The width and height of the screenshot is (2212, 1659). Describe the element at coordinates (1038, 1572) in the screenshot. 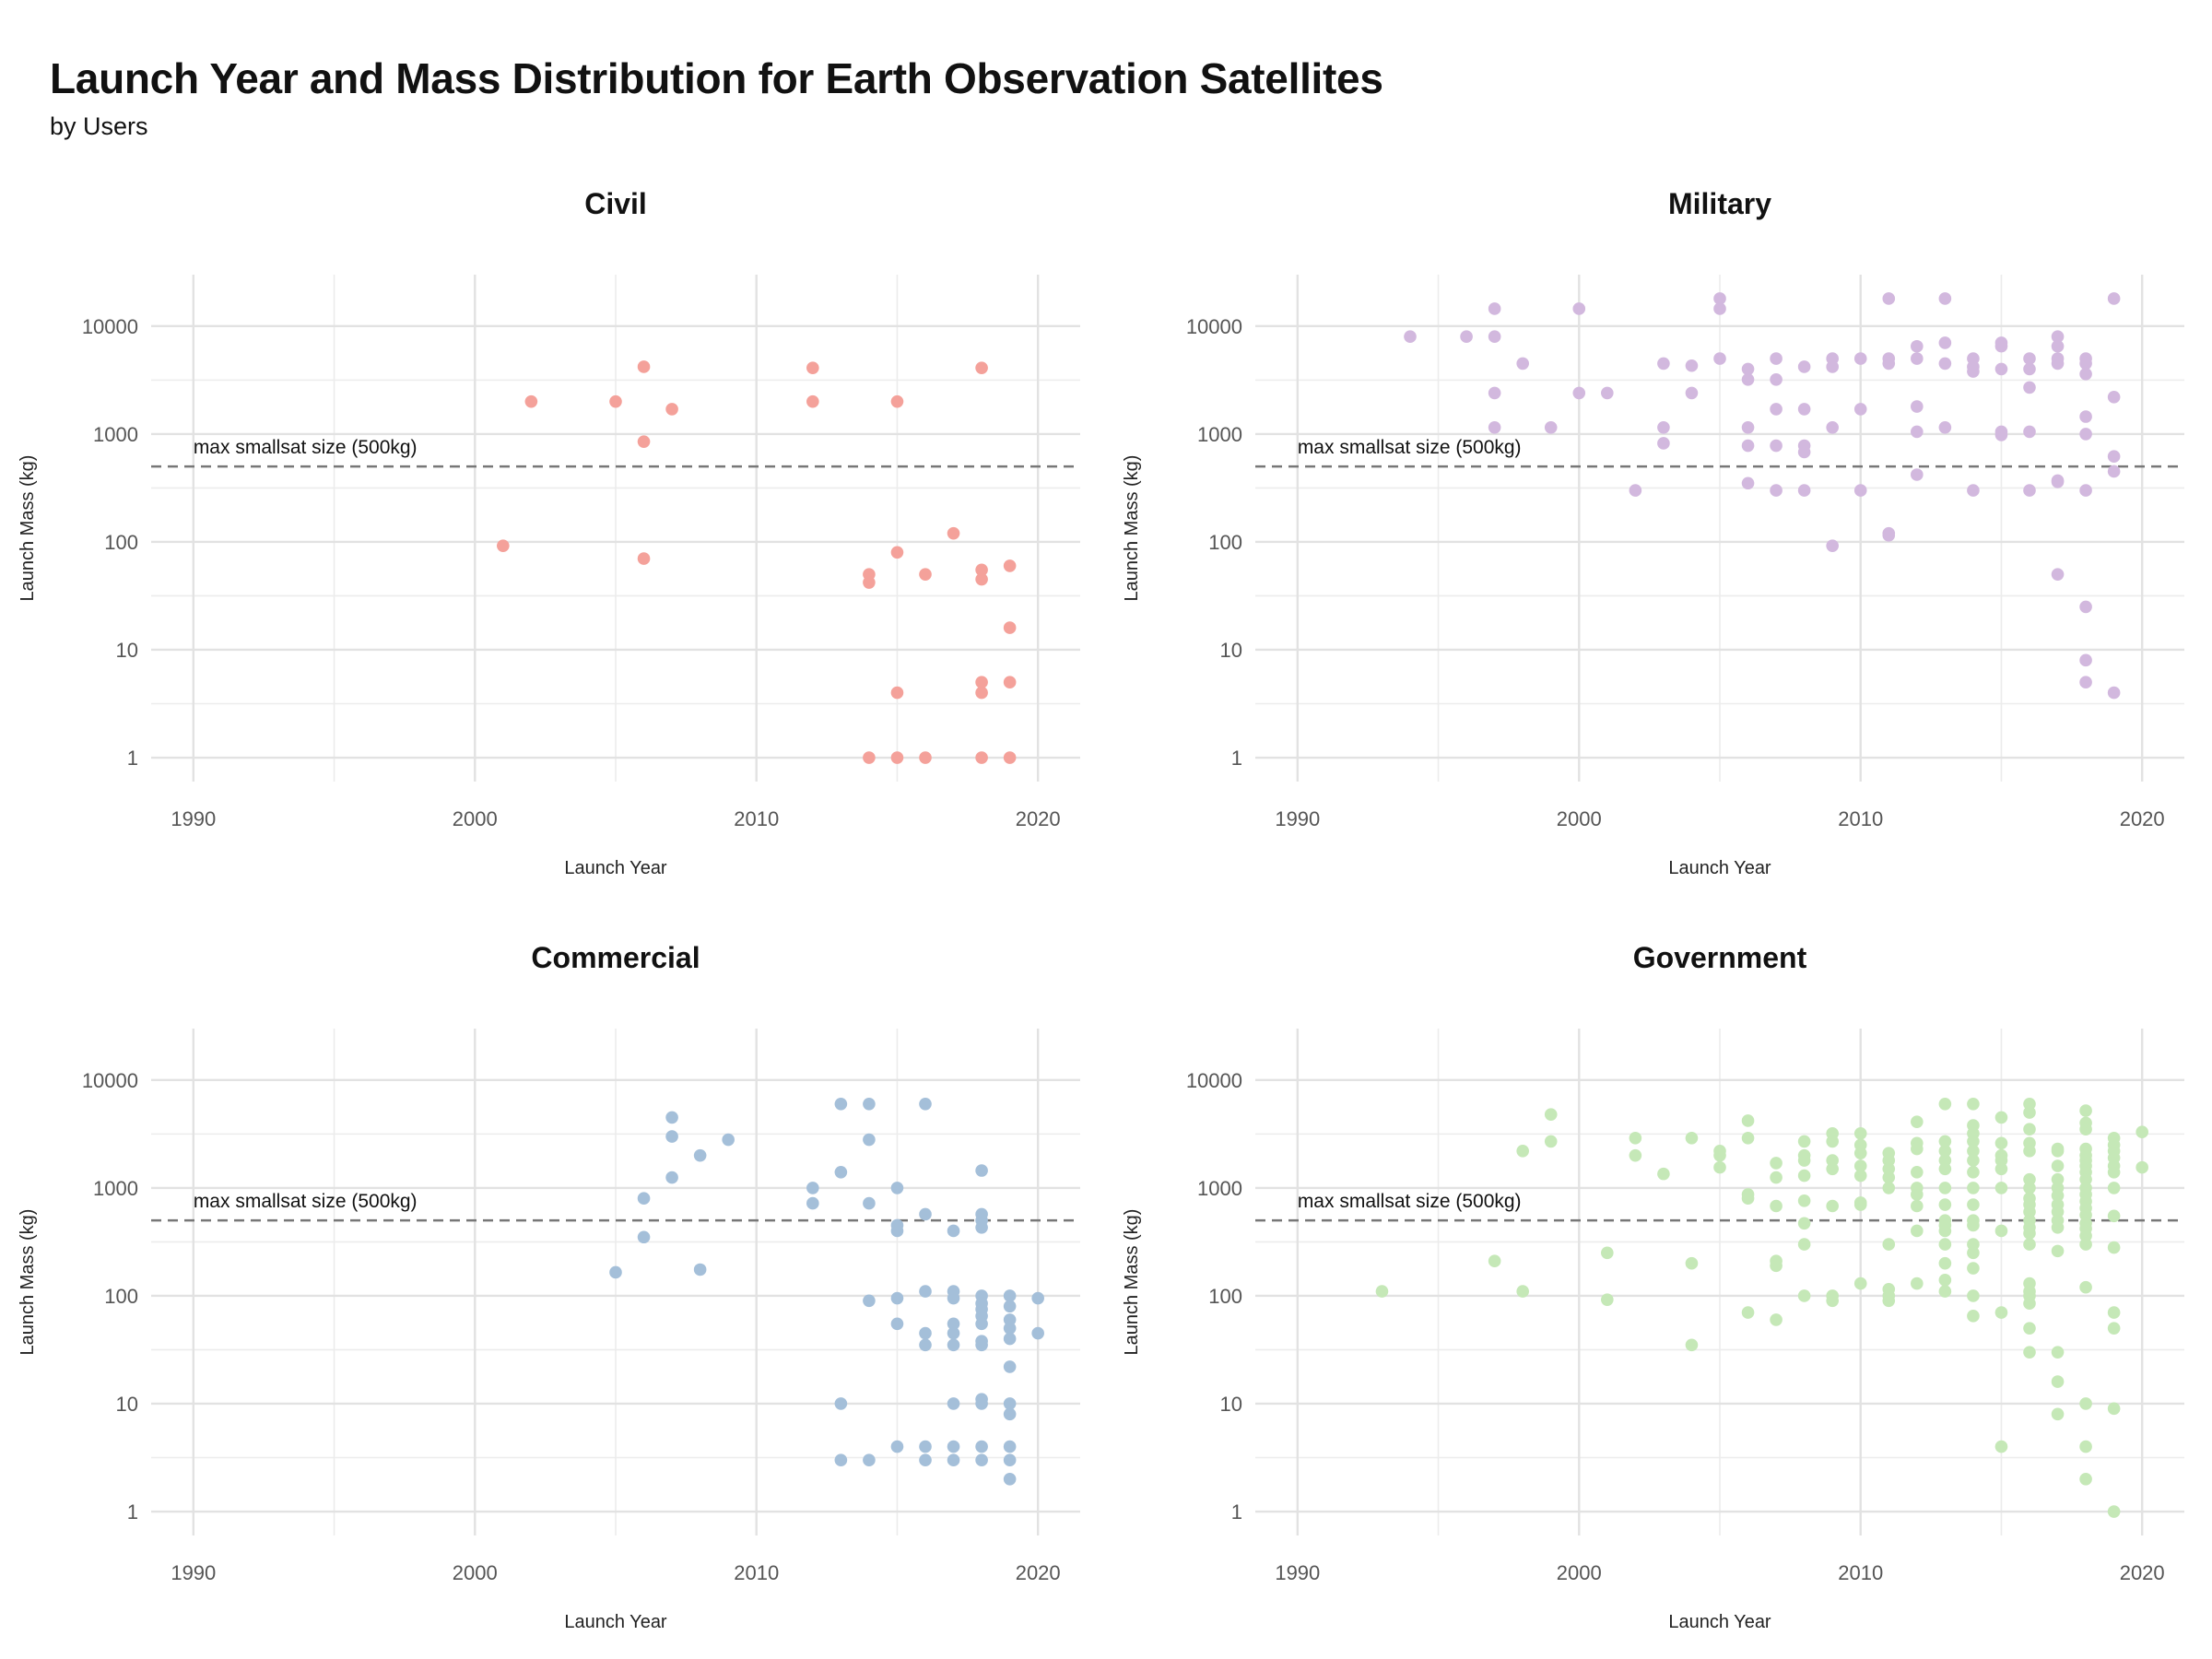

I see `x-tick-label: 2020` at that location.